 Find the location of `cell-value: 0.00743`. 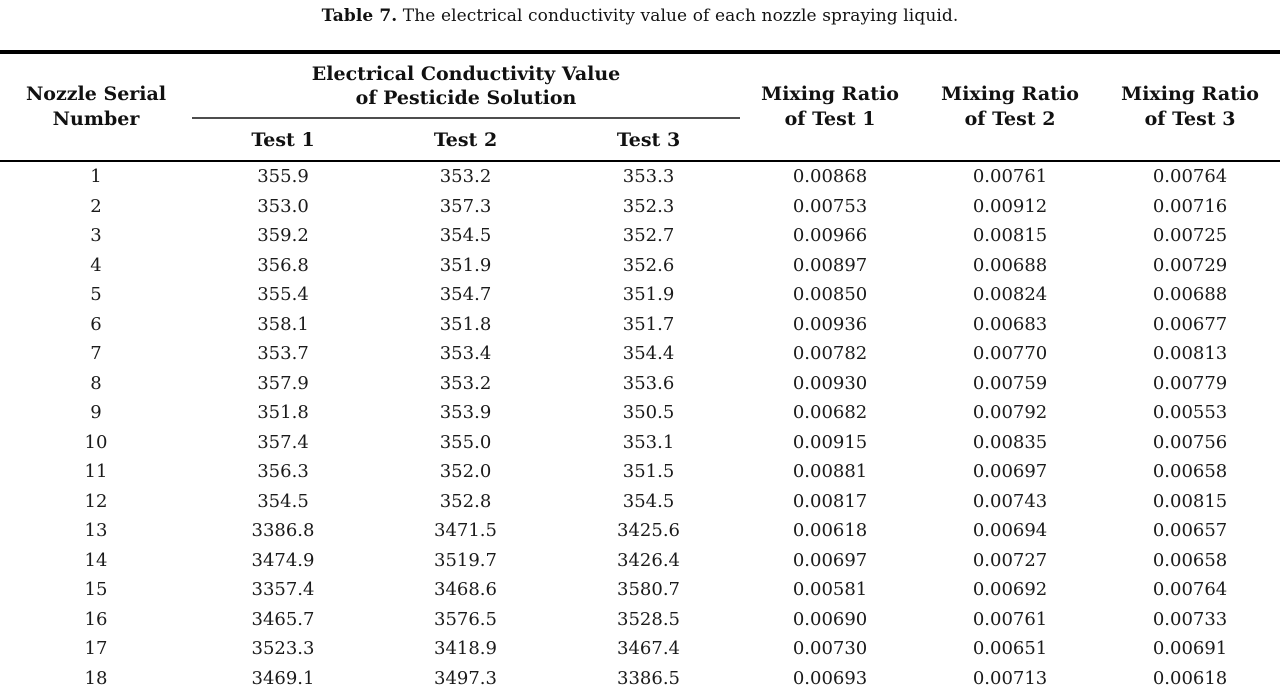

cell-value: 0.00743 is located at coordinates (1010, 501).